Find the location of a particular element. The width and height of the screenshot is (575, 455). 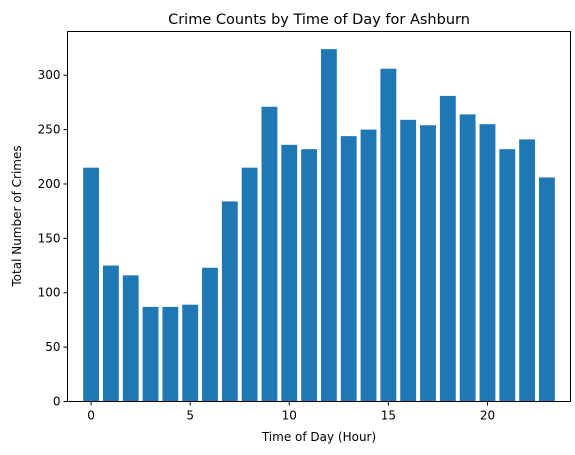

x-axis-label: Time of Day (Hour) is located at coordinates (318, 437).